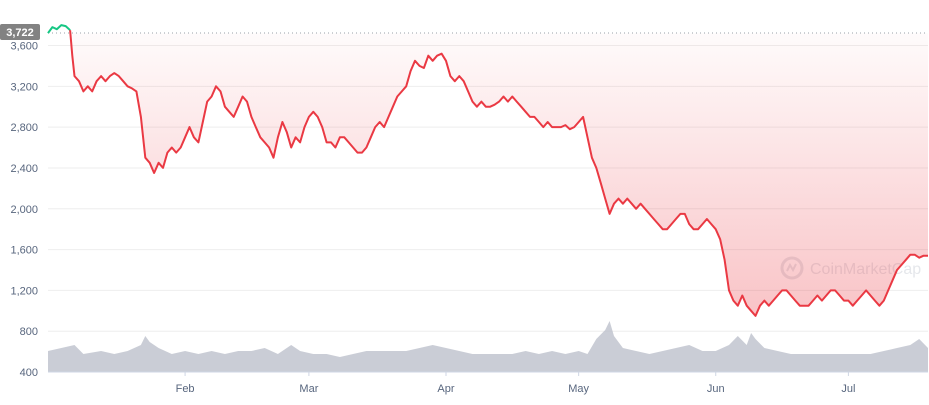 This screenshot has height=405, width=929. I want to click on y-tick-label: 2,000, so click(24, 210).